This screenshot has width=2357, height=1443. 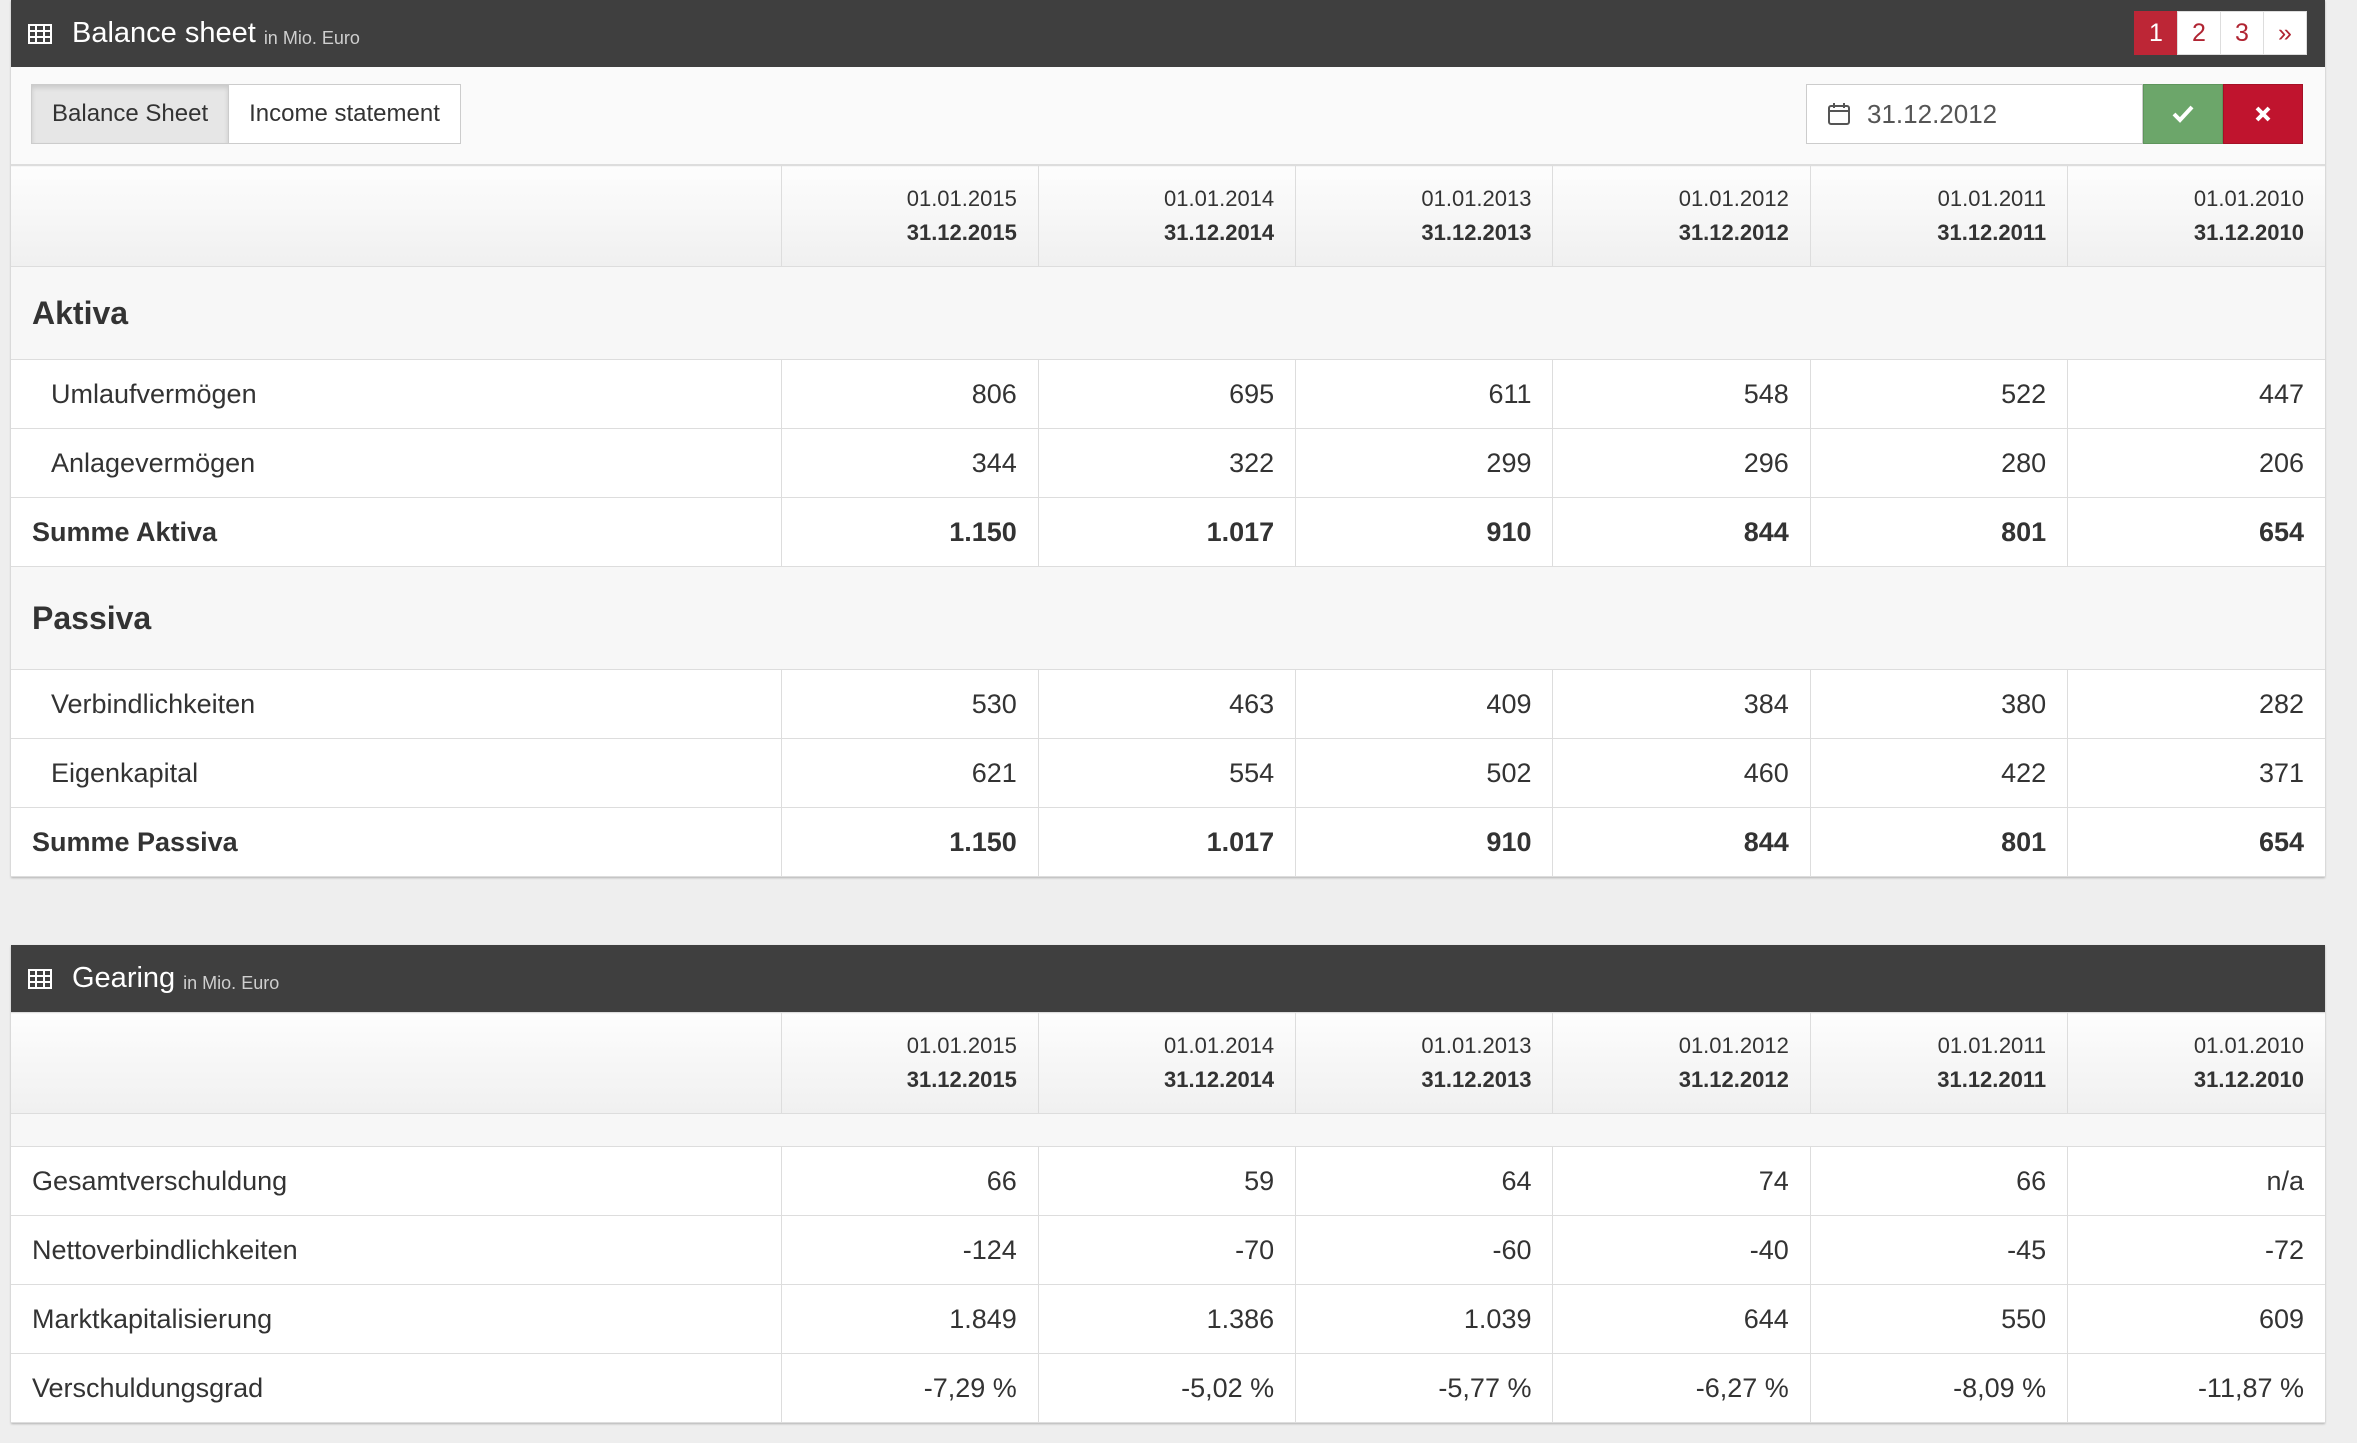 What do you see at coordinates (1681, 463) in the screenshot?
I see `cell-value: 296` at bounding box center [1681, 463].